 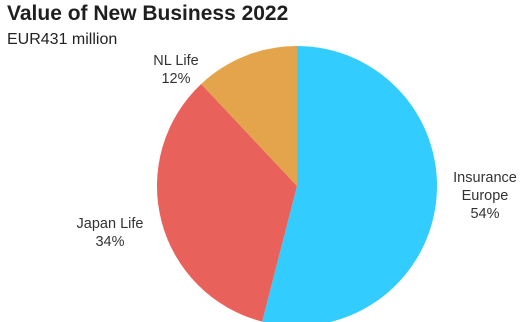 I want to click on slice-value-label-1: 34%, so click(x=109, y=242).